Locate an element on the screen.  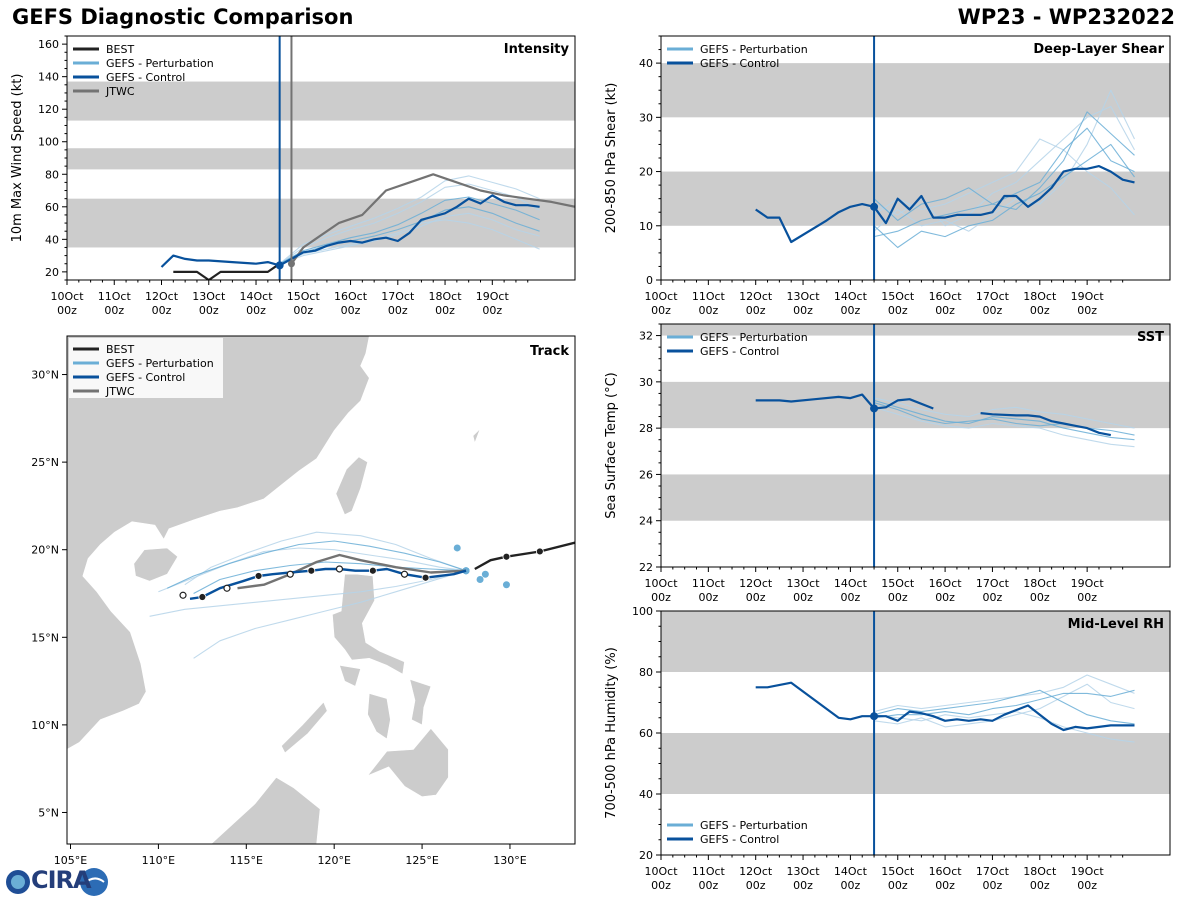
lat-tick-label: 25°N is located at coordinates (45, 462).